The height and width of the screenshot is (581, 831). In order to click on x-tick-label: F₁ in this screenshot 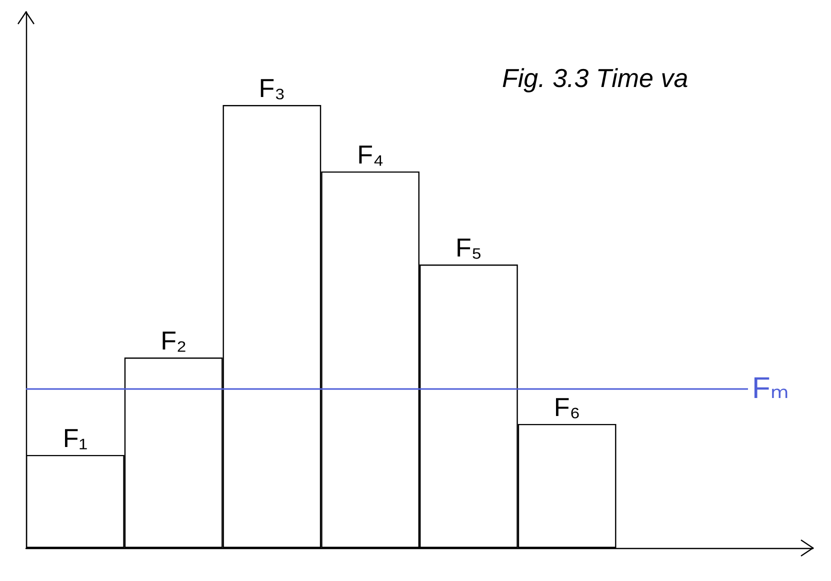, I will do `click(75, 437)`.